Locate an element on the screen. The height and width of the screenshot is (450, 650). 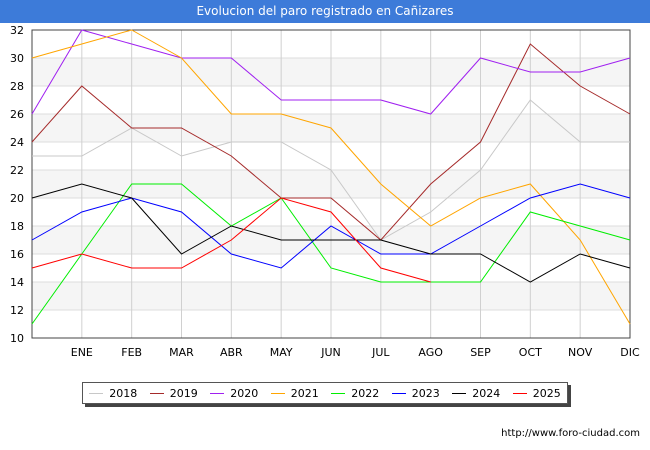
y-tick-label: 20 is located at coordinates (17, 198).